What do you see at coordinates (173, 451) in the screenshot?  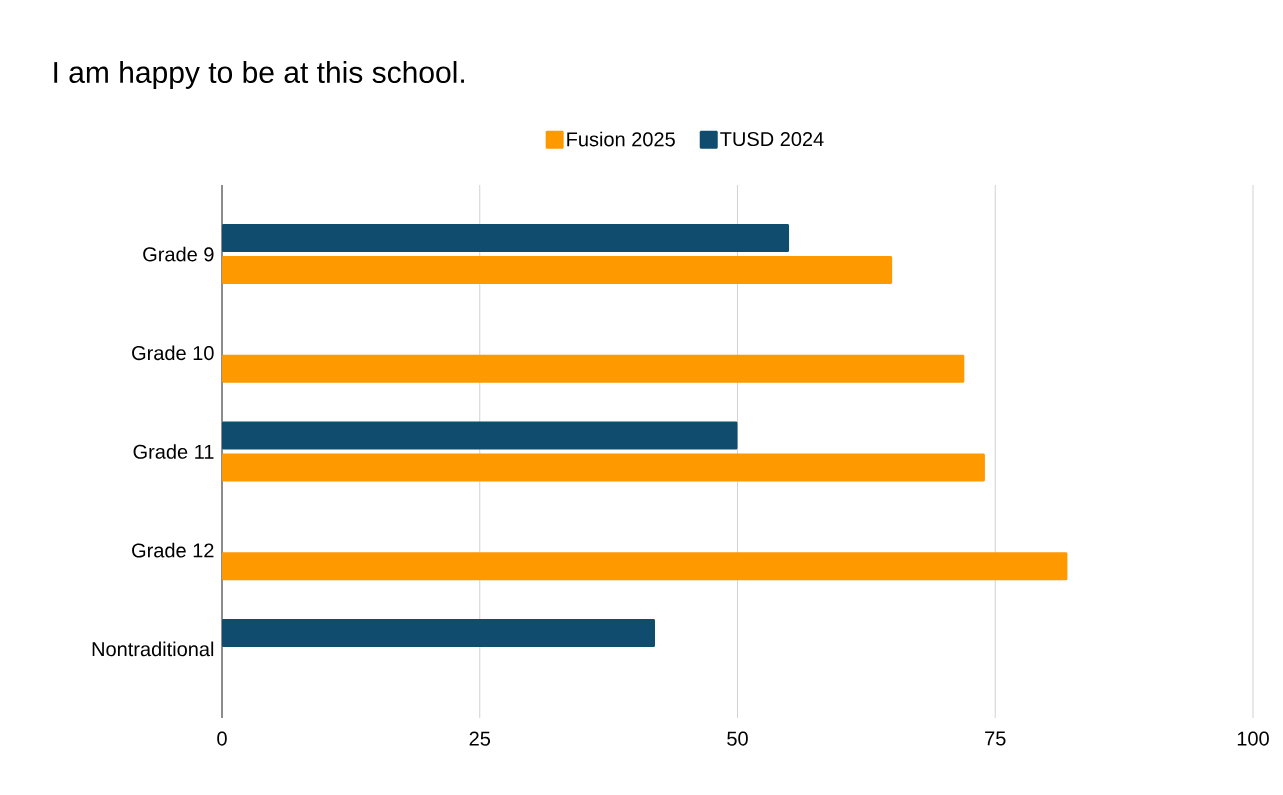 I see `y-tick-label: Grade 11` at bounding box center [173, 451].